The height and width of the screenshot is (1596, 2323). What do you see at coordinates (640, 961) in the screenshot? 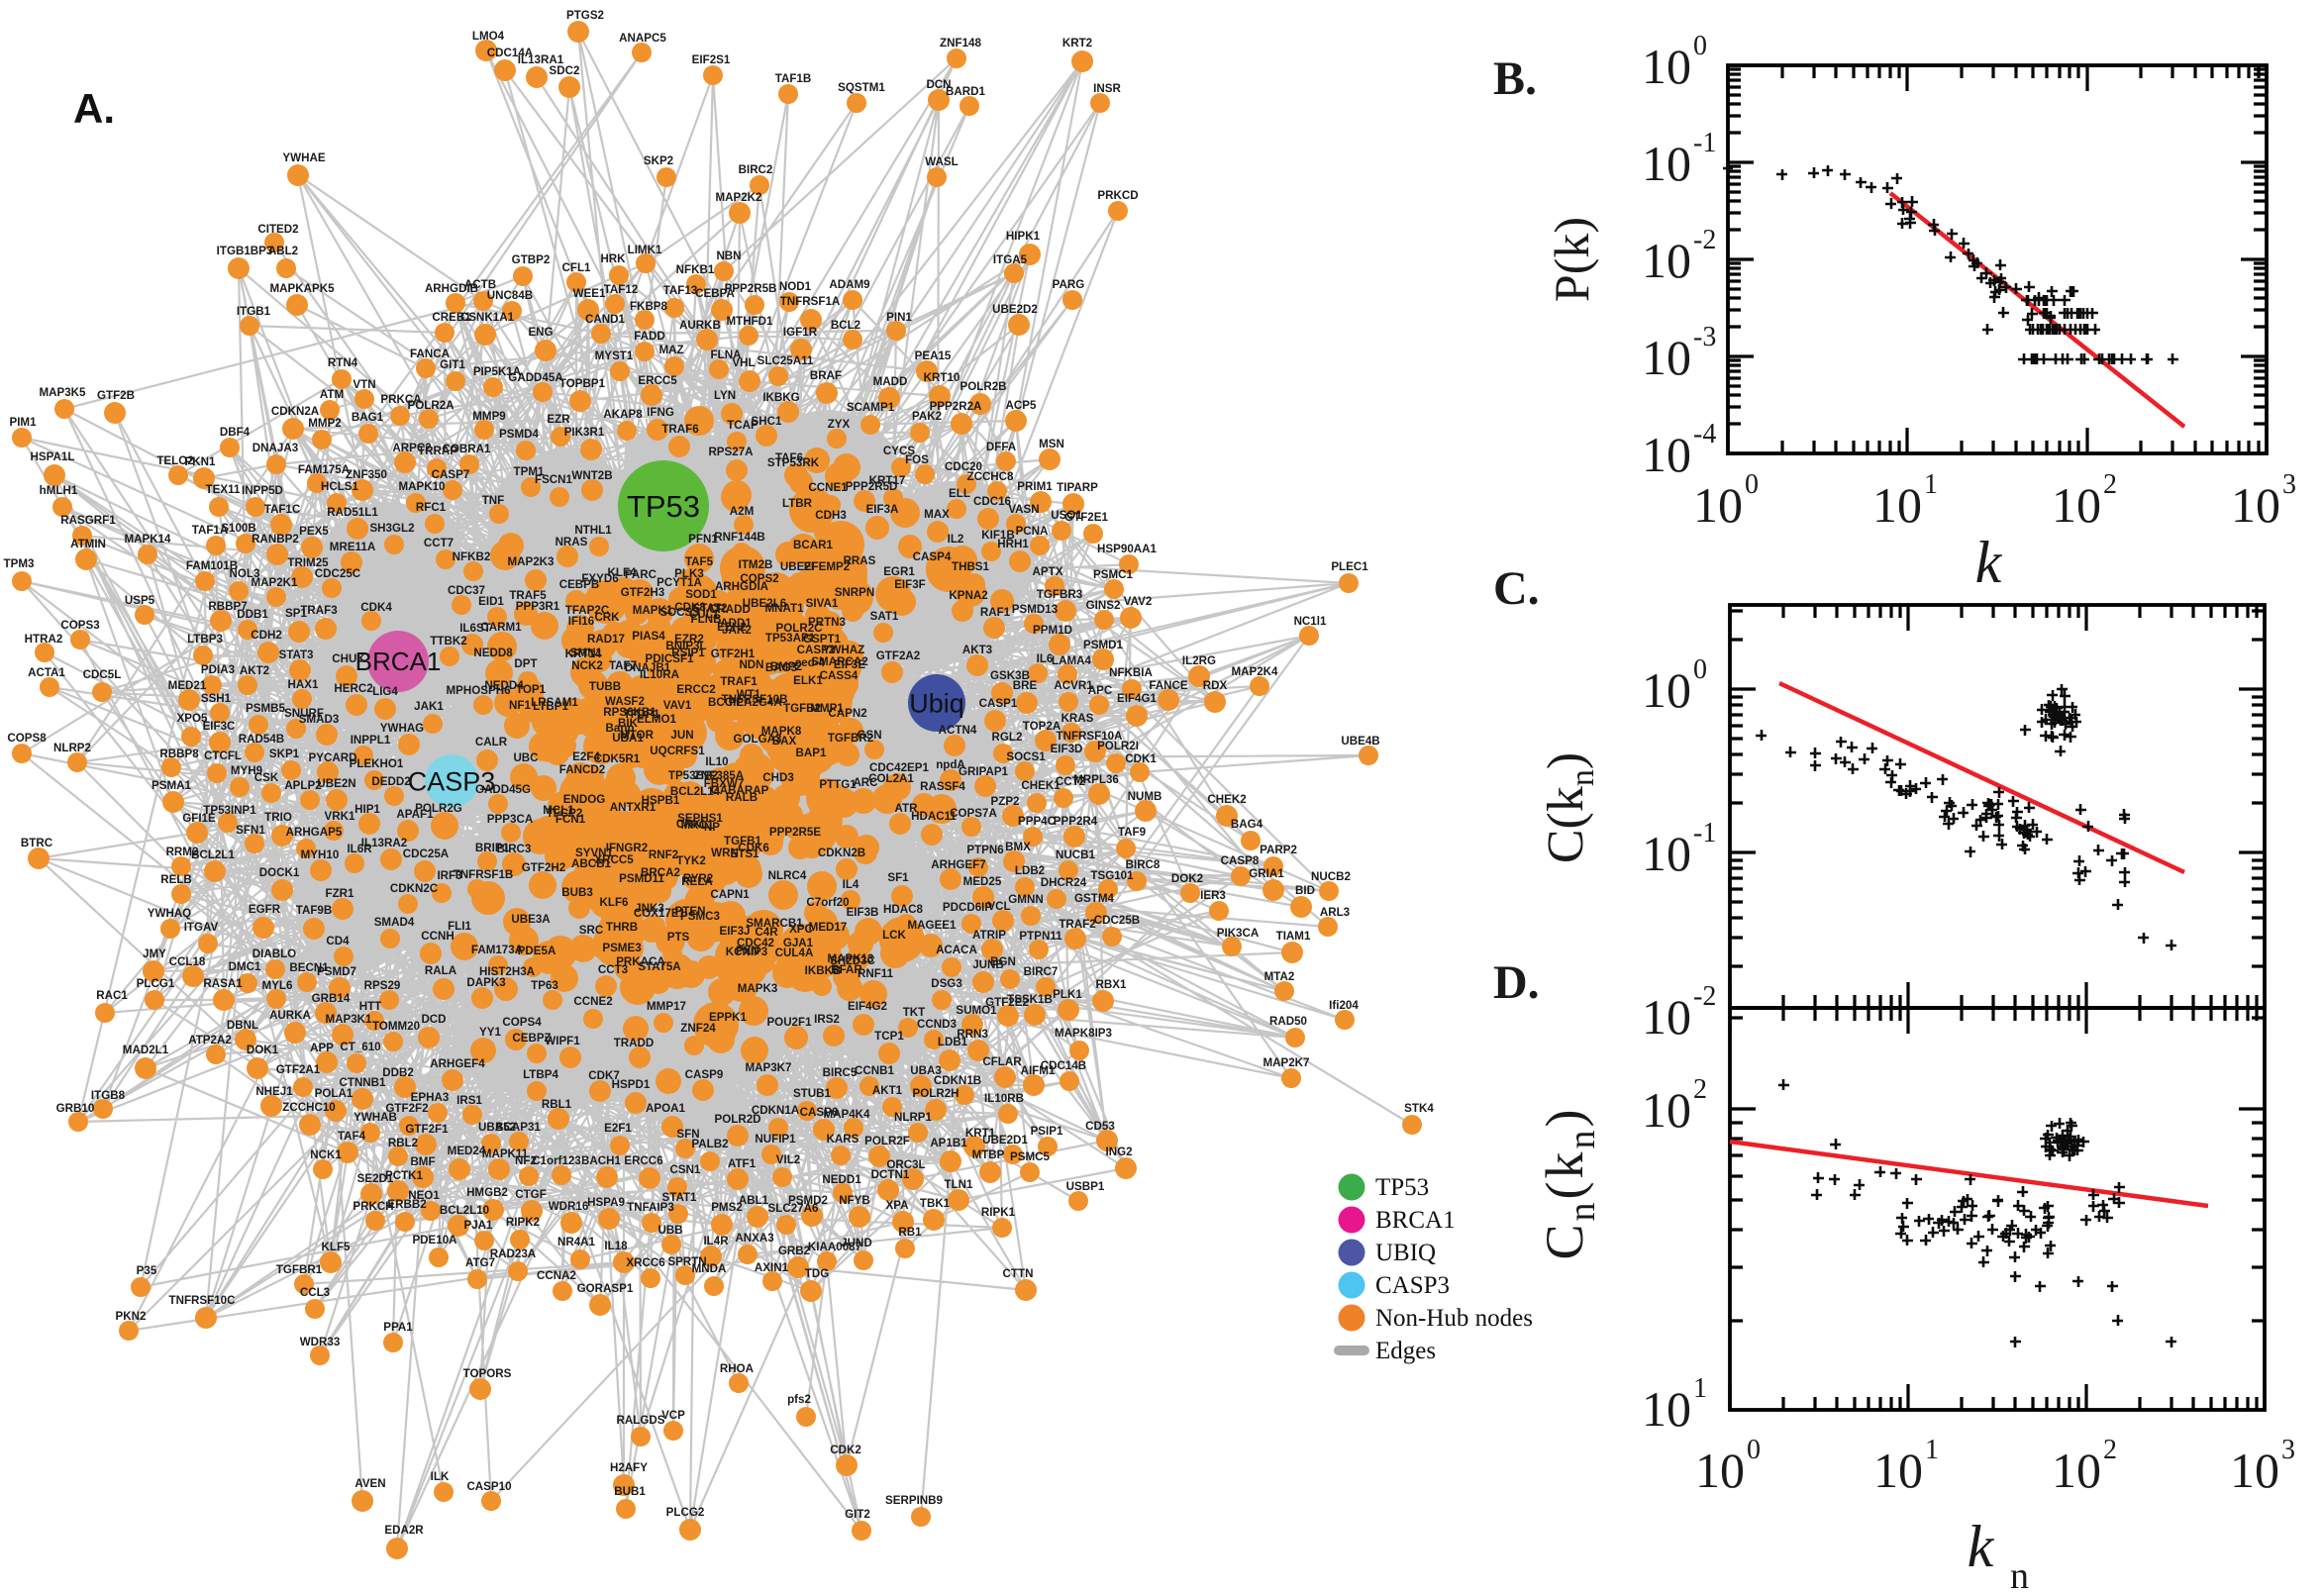
I see `svg-text: PRKACA` at bounding box center [640, 961].